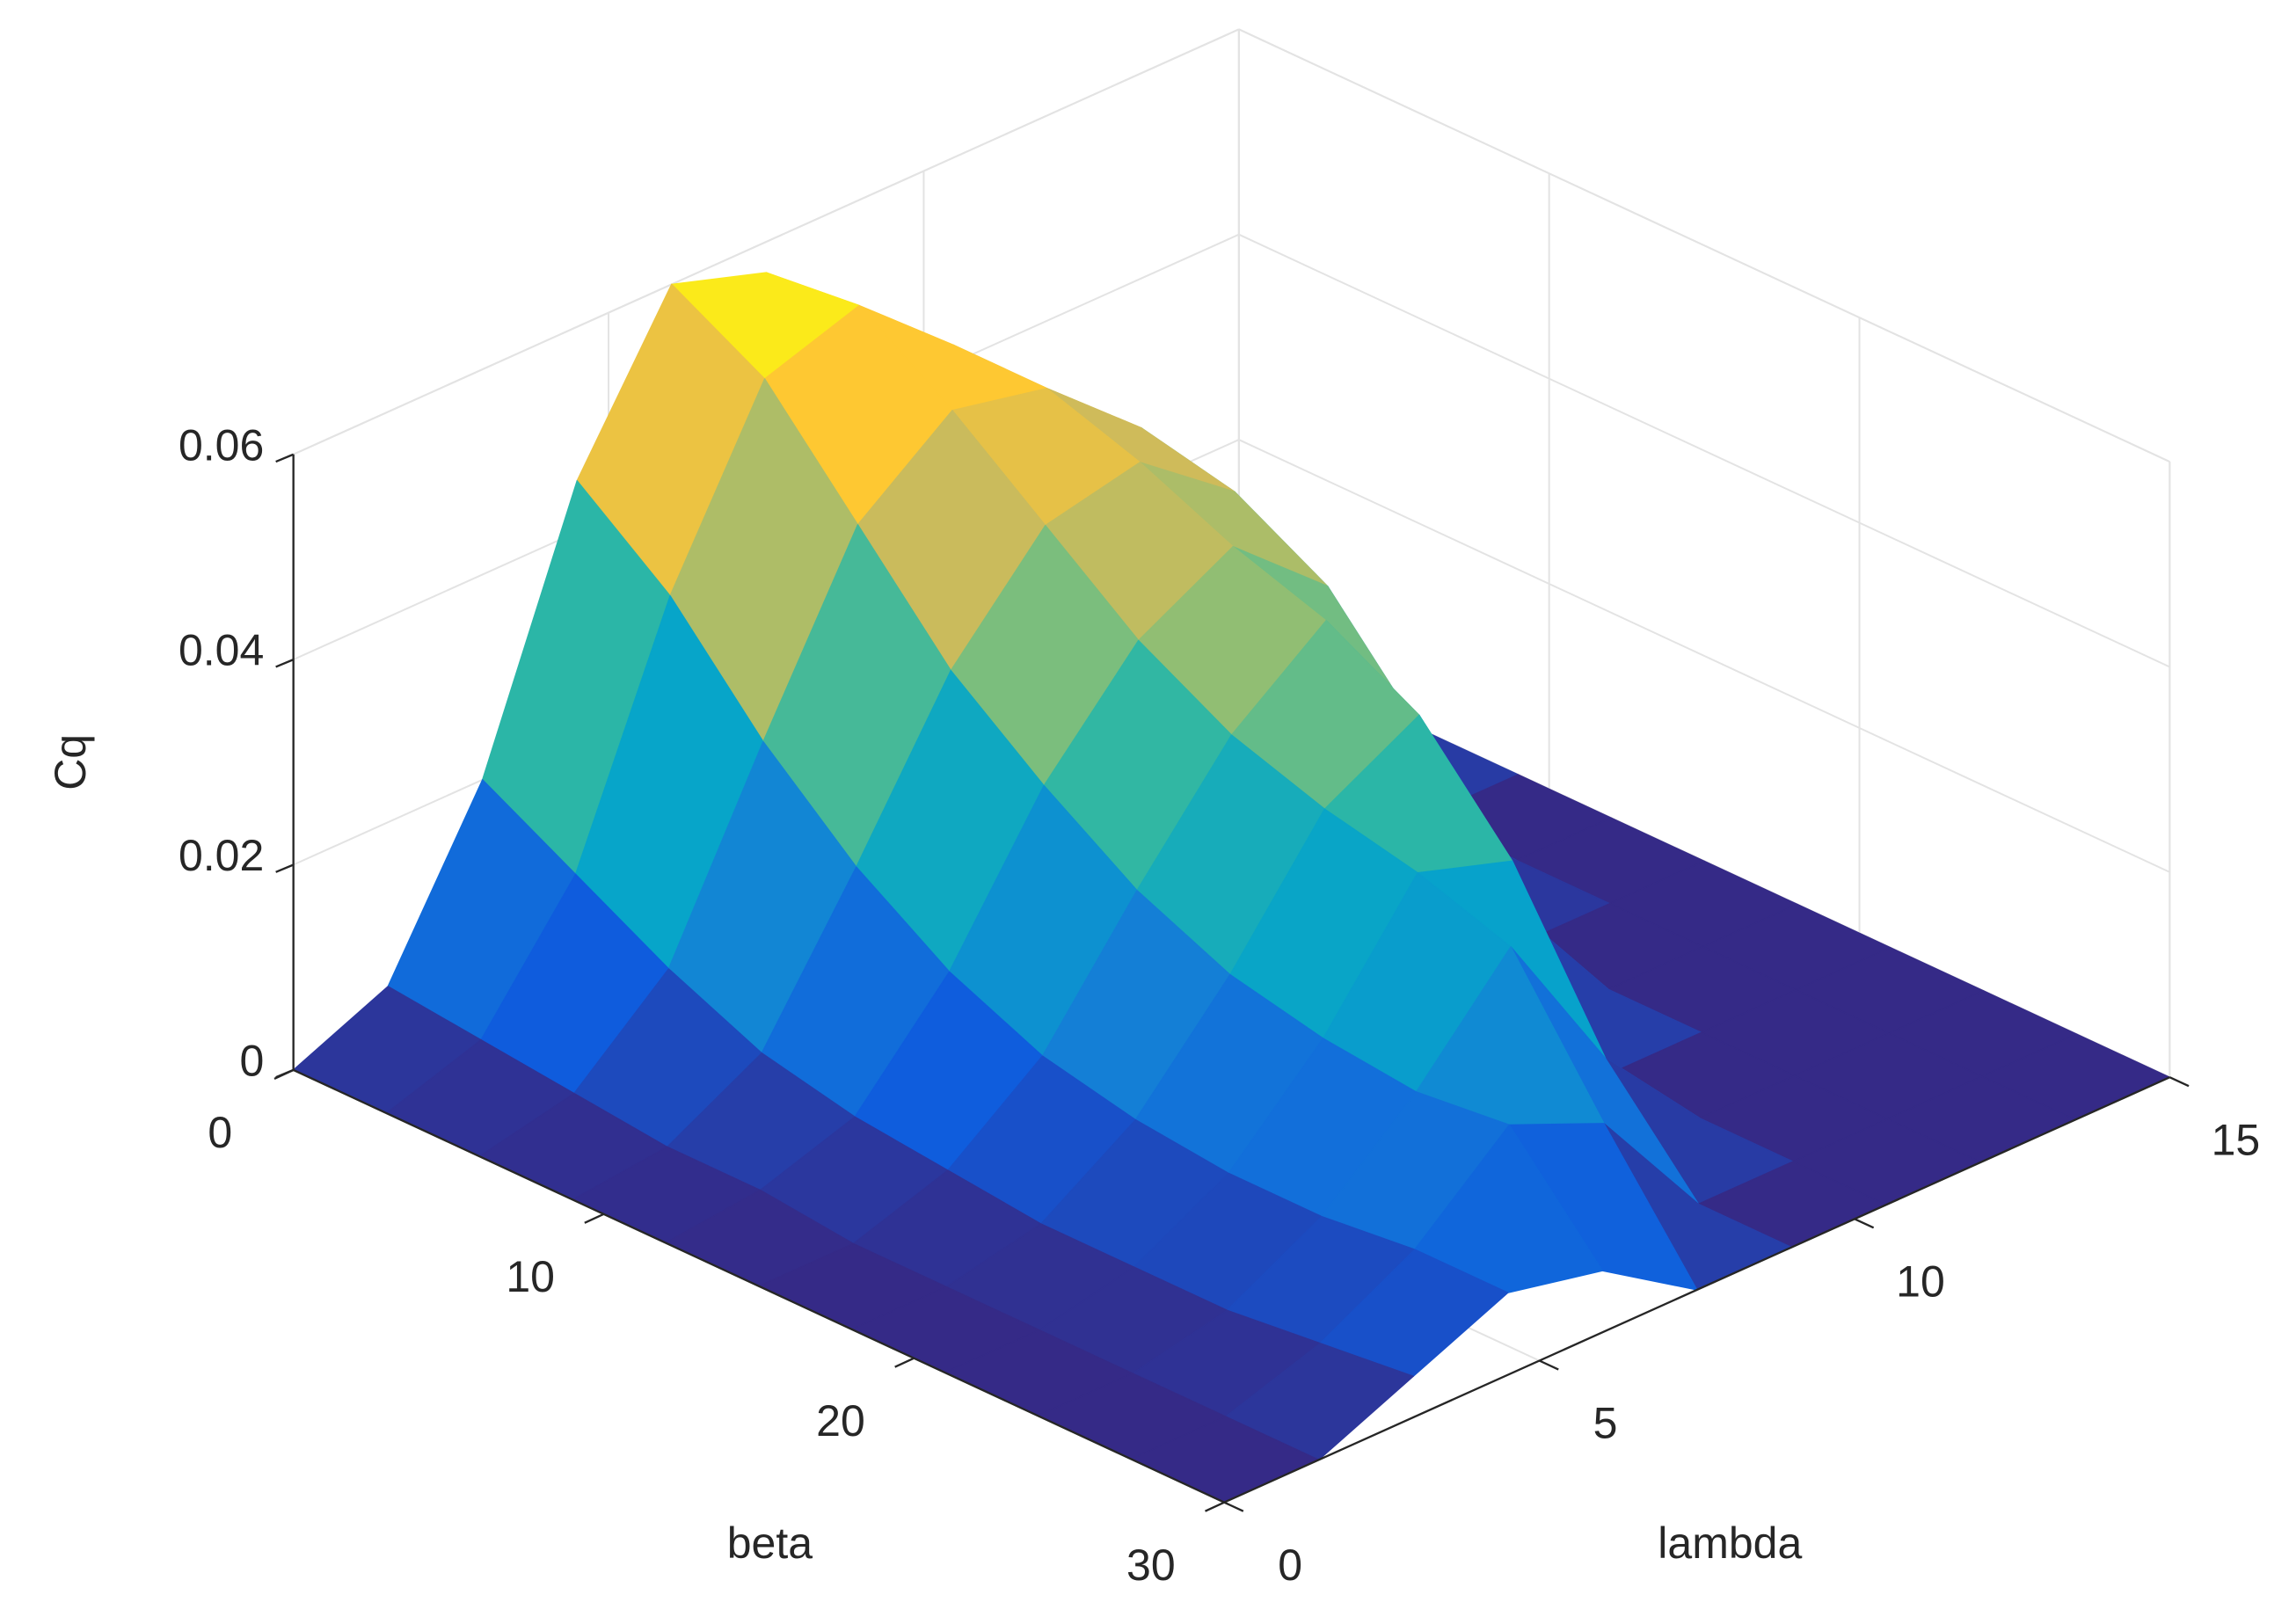  Describe the element at coordinates (1605, 1423) in the screenshot. I see `y-tick-label: 5` at that location.